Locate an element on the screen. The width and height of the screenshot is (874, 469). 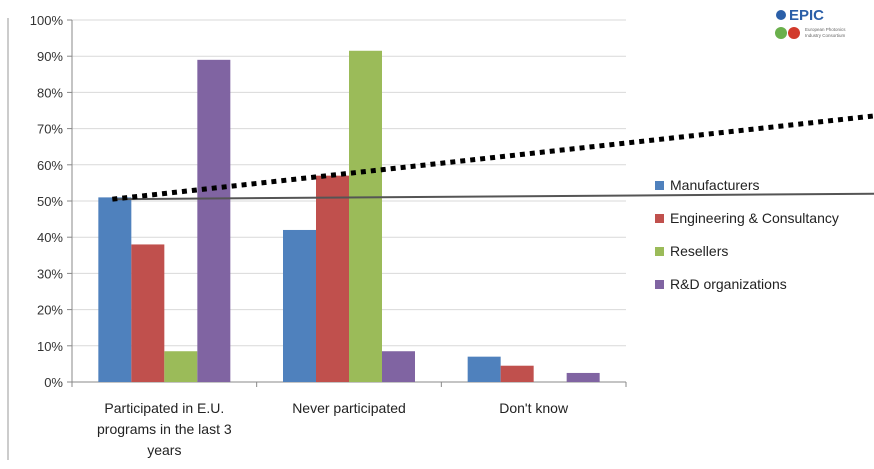
y-tick-label: 100% is located at coordinates (47, 20).